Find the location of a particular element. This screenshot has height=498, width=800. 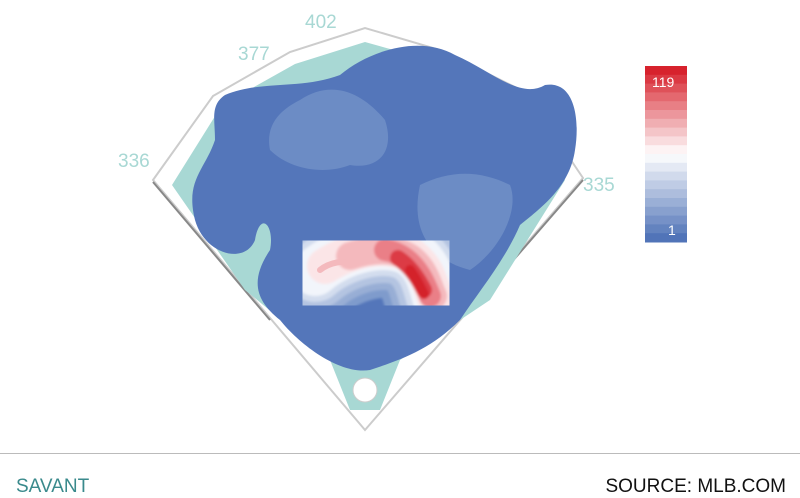

foul-line-left is located at coordinates (211, 251).